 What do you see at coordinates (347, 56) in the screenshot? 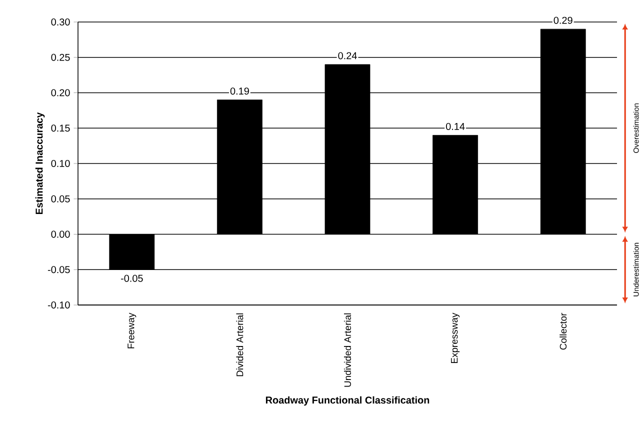
I see `data-label: 0.24` at bounding box center [347, 56].